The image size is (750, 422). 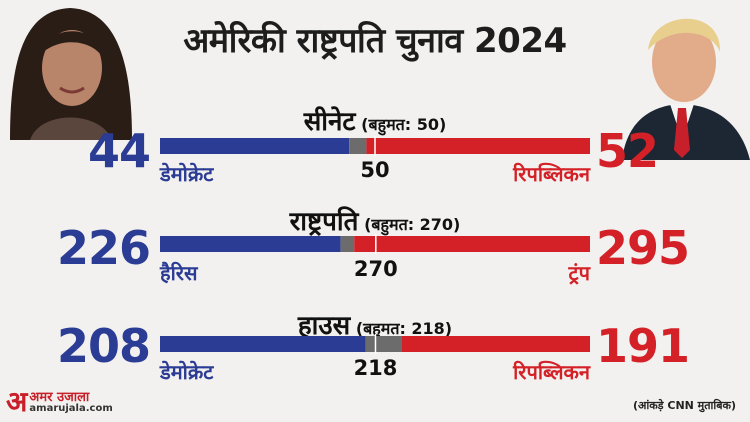 I want to click on house-majority-value: 218, so click(x=375, y=368).